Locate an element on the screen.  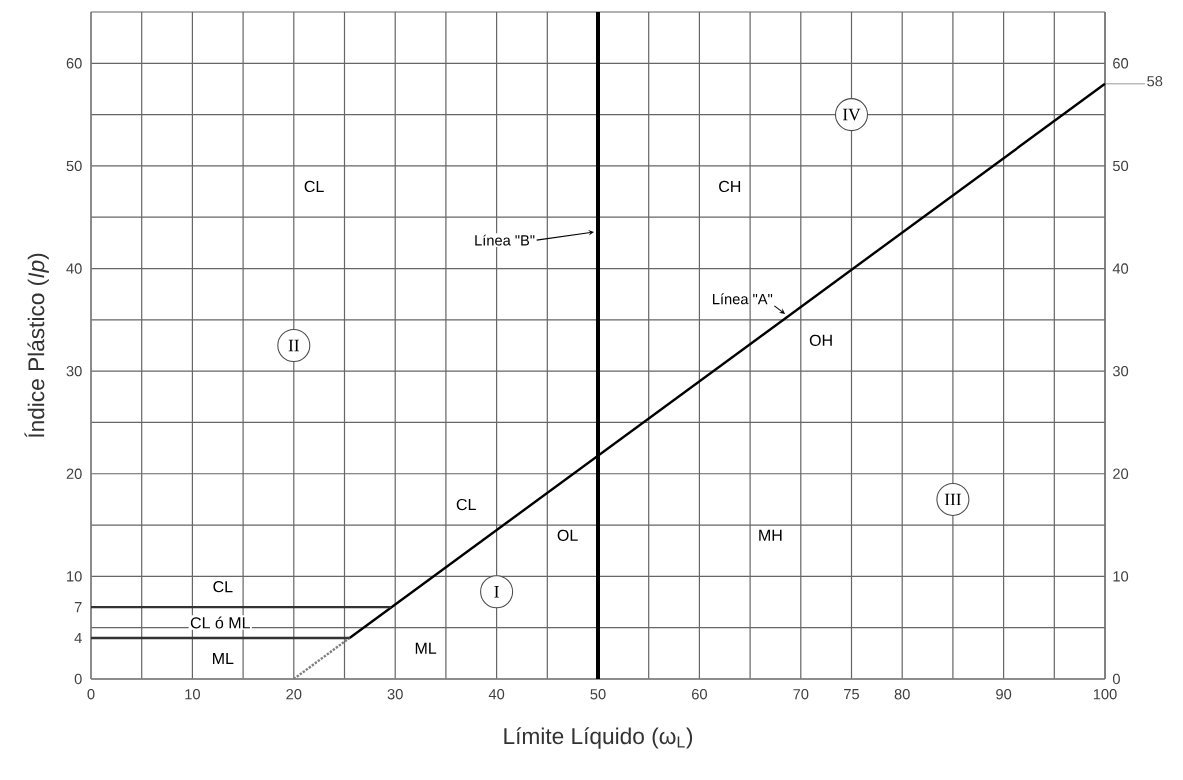
y-tick-label: 7 is located at coordinates (78, 607).